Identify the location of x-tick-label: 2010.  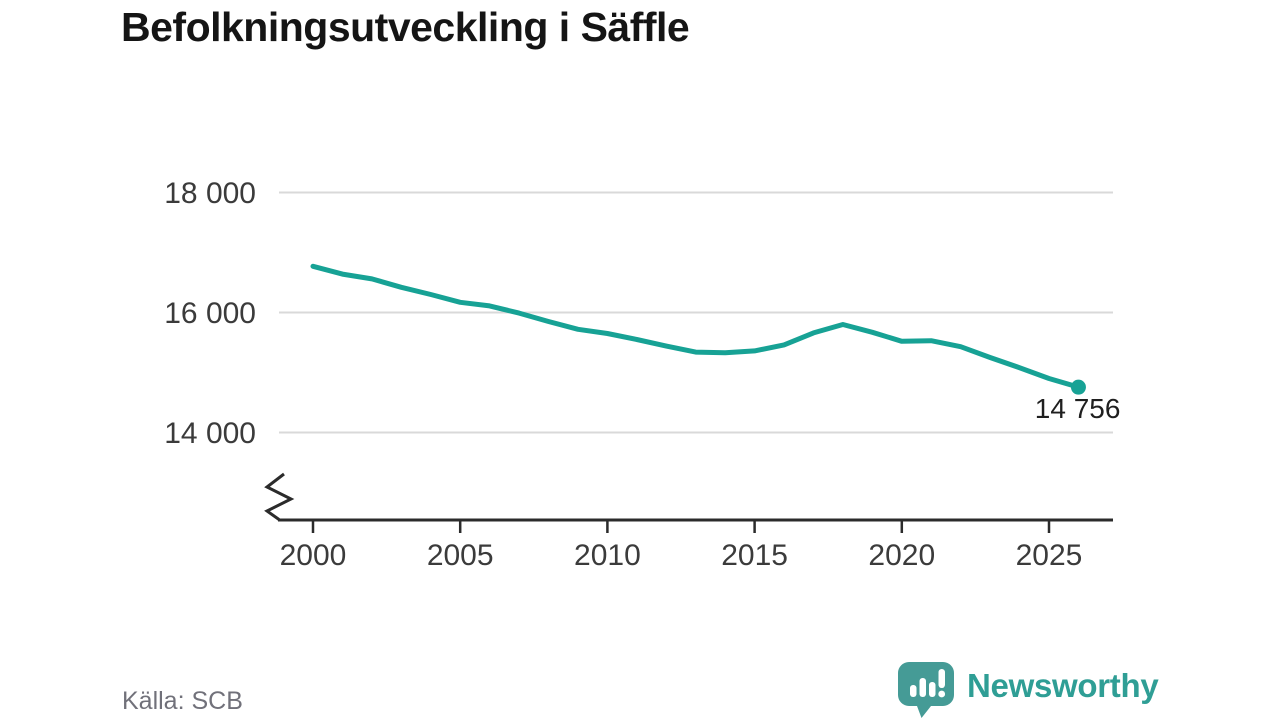
(607, 555).